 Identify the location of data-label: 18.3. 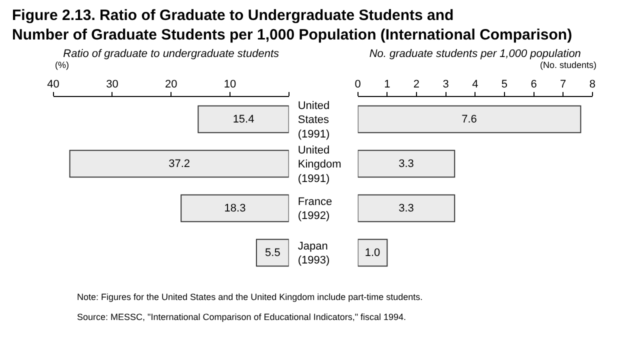
(235, 208).